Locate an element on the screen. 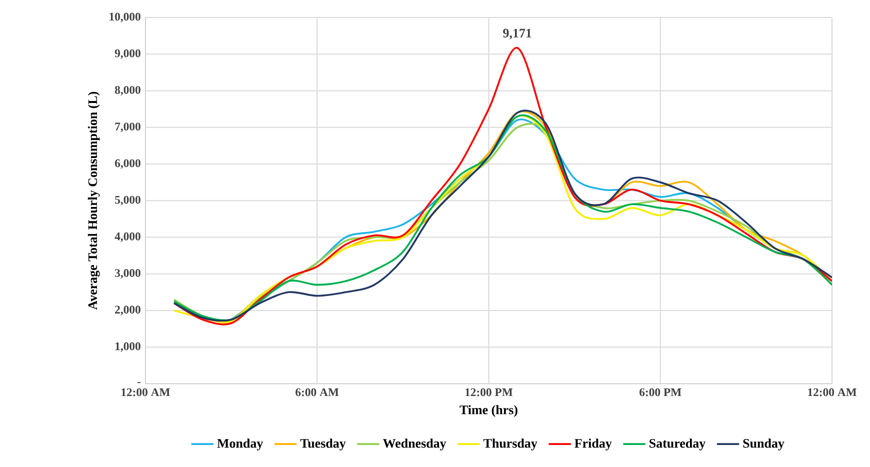  legend-label: Thursday is located at coordinates (510, 444).